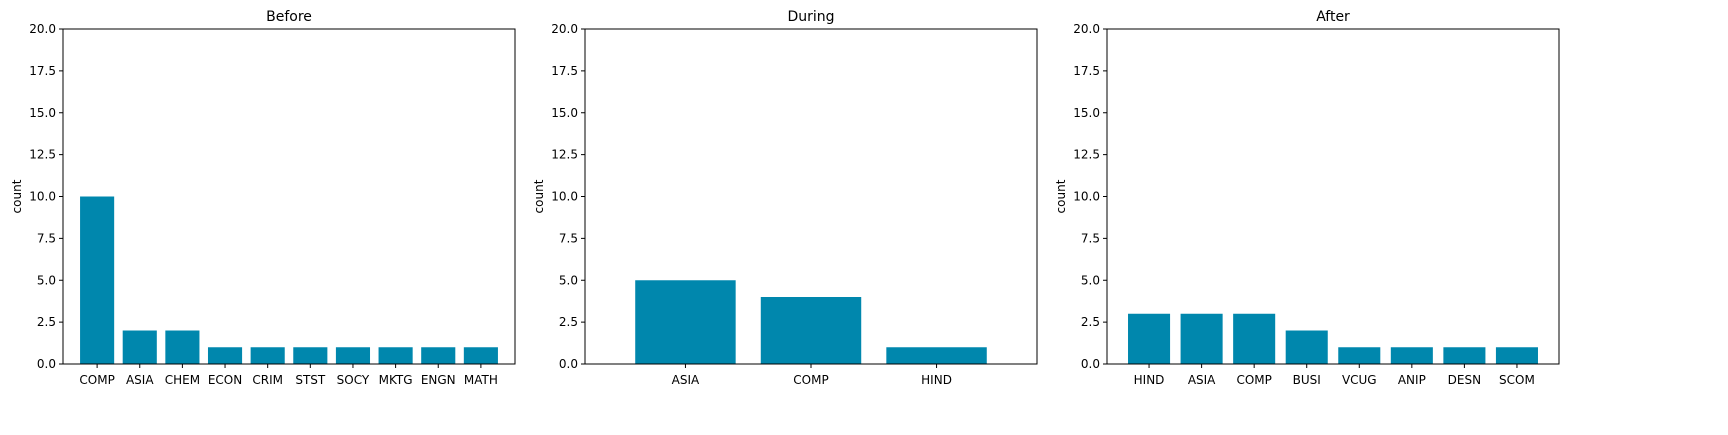 This screenshot has height=435, width=1728. I want to click on x-tick-label-econ: ECON, so click(225, 380).